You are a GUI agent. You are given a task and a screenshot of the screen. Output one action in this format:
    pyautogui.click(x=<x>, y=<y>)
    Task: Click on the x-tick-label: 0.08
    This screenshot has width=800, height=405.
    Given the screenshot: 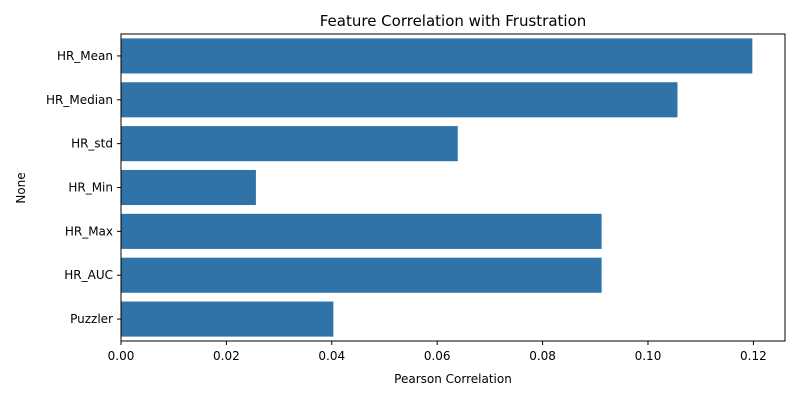 What is the action you would take?
    pyautogui.click(x=542, y=356)
    